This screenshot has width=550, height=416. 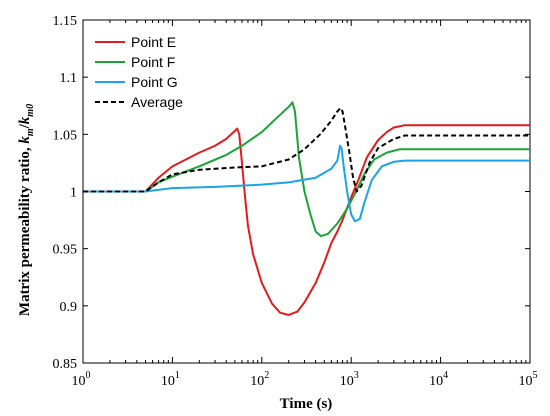 I want to click on y-axis-title-sub1: m, so click(x=30, y=132).